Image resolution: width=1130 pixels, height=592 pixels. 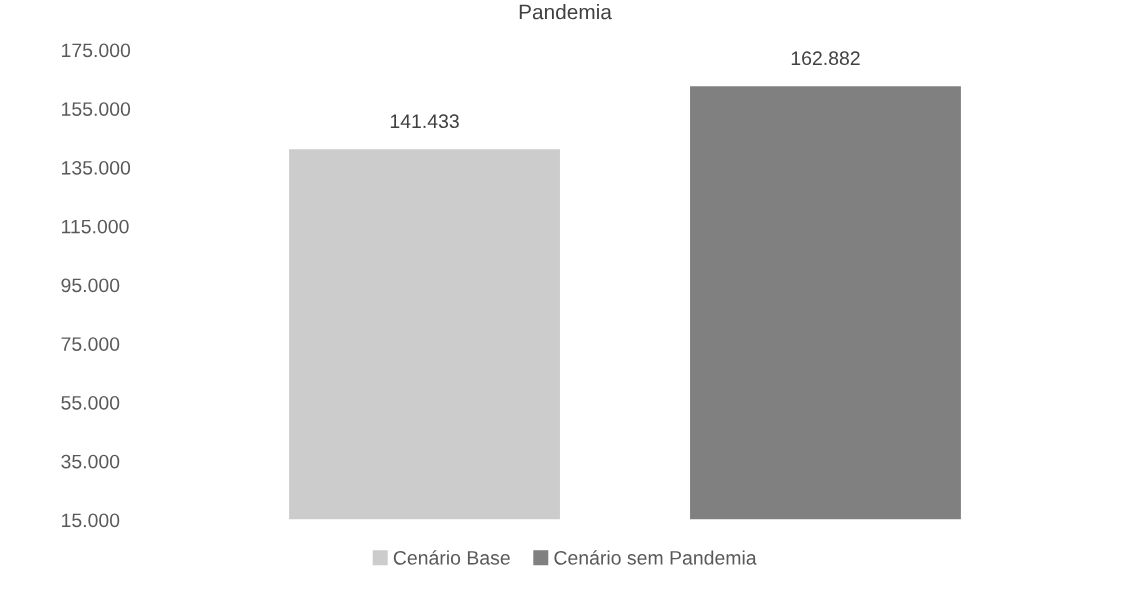 What do you see at coordinates (96, 50) in the screenshot?
I see `y-tick-label: 175.000` at bounding box center [96, 50].